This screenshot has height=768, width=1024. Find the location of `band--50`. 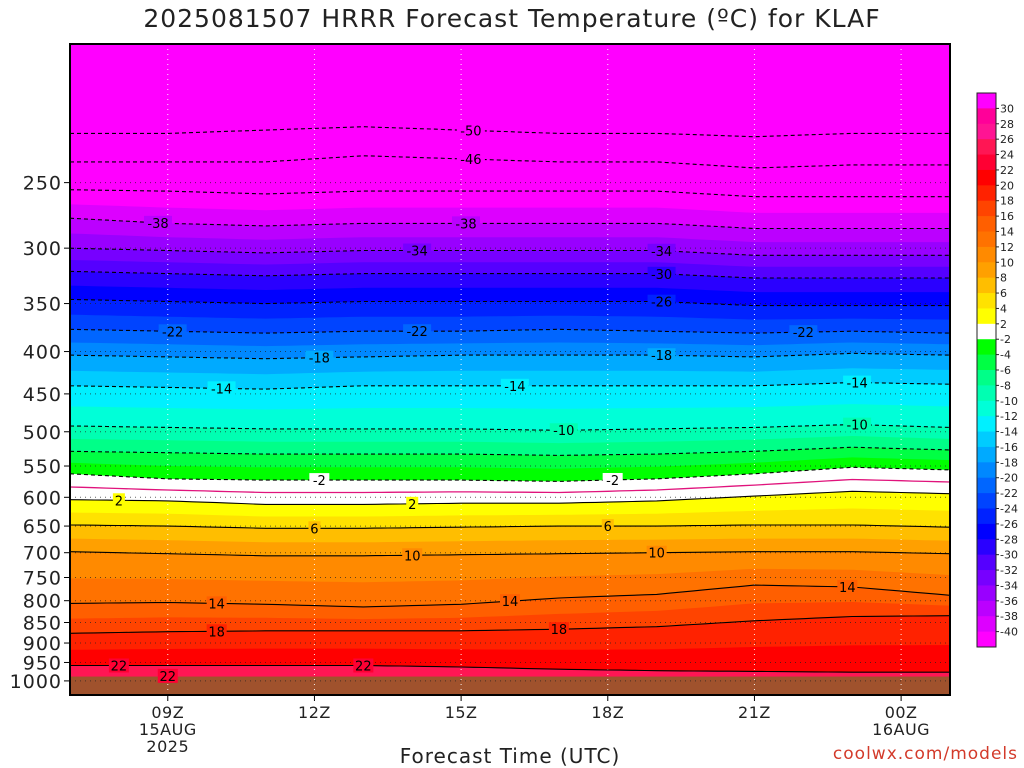

band--50 is located at coordinates (510, 90).